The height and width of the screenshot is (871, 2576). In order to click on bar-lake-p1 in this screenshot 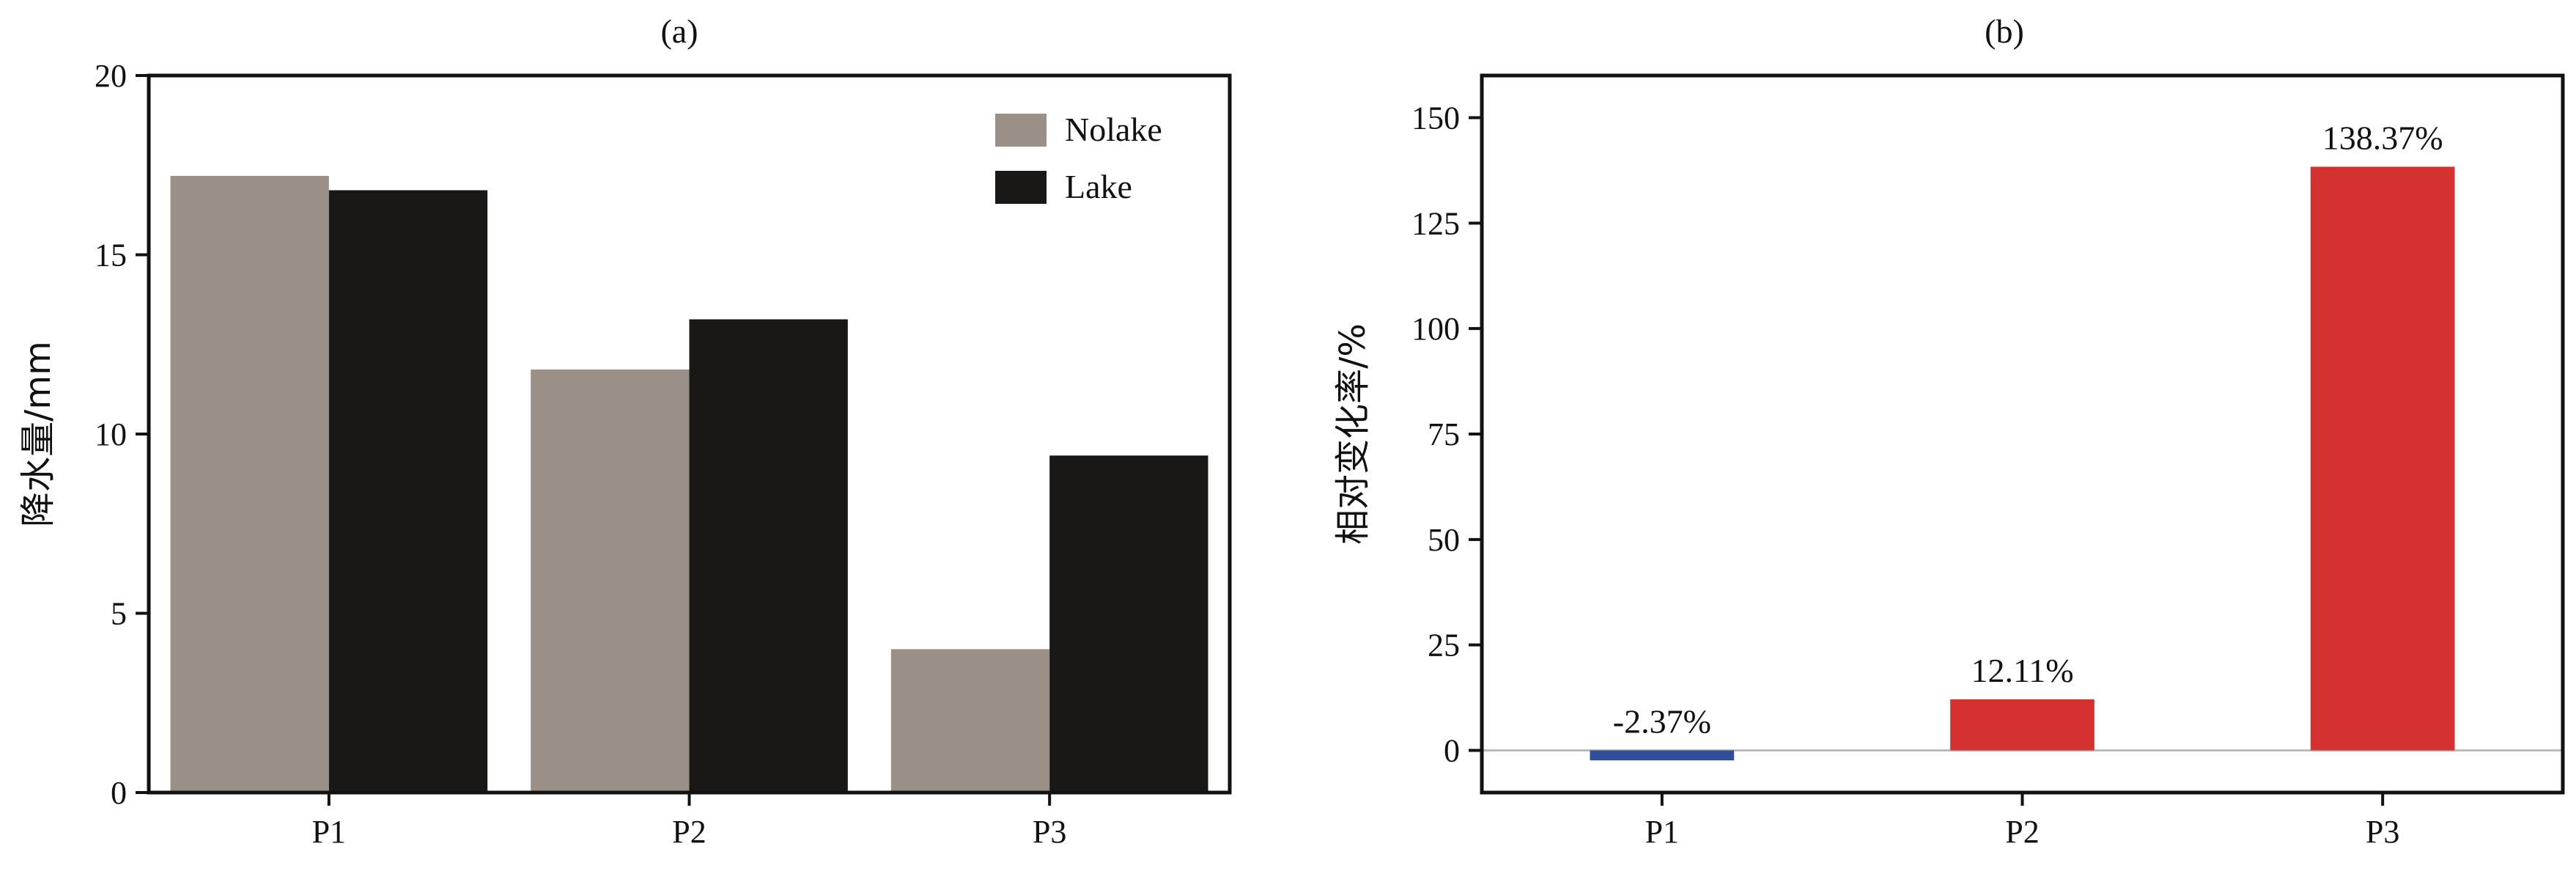, I will do `click(408, 491)`.